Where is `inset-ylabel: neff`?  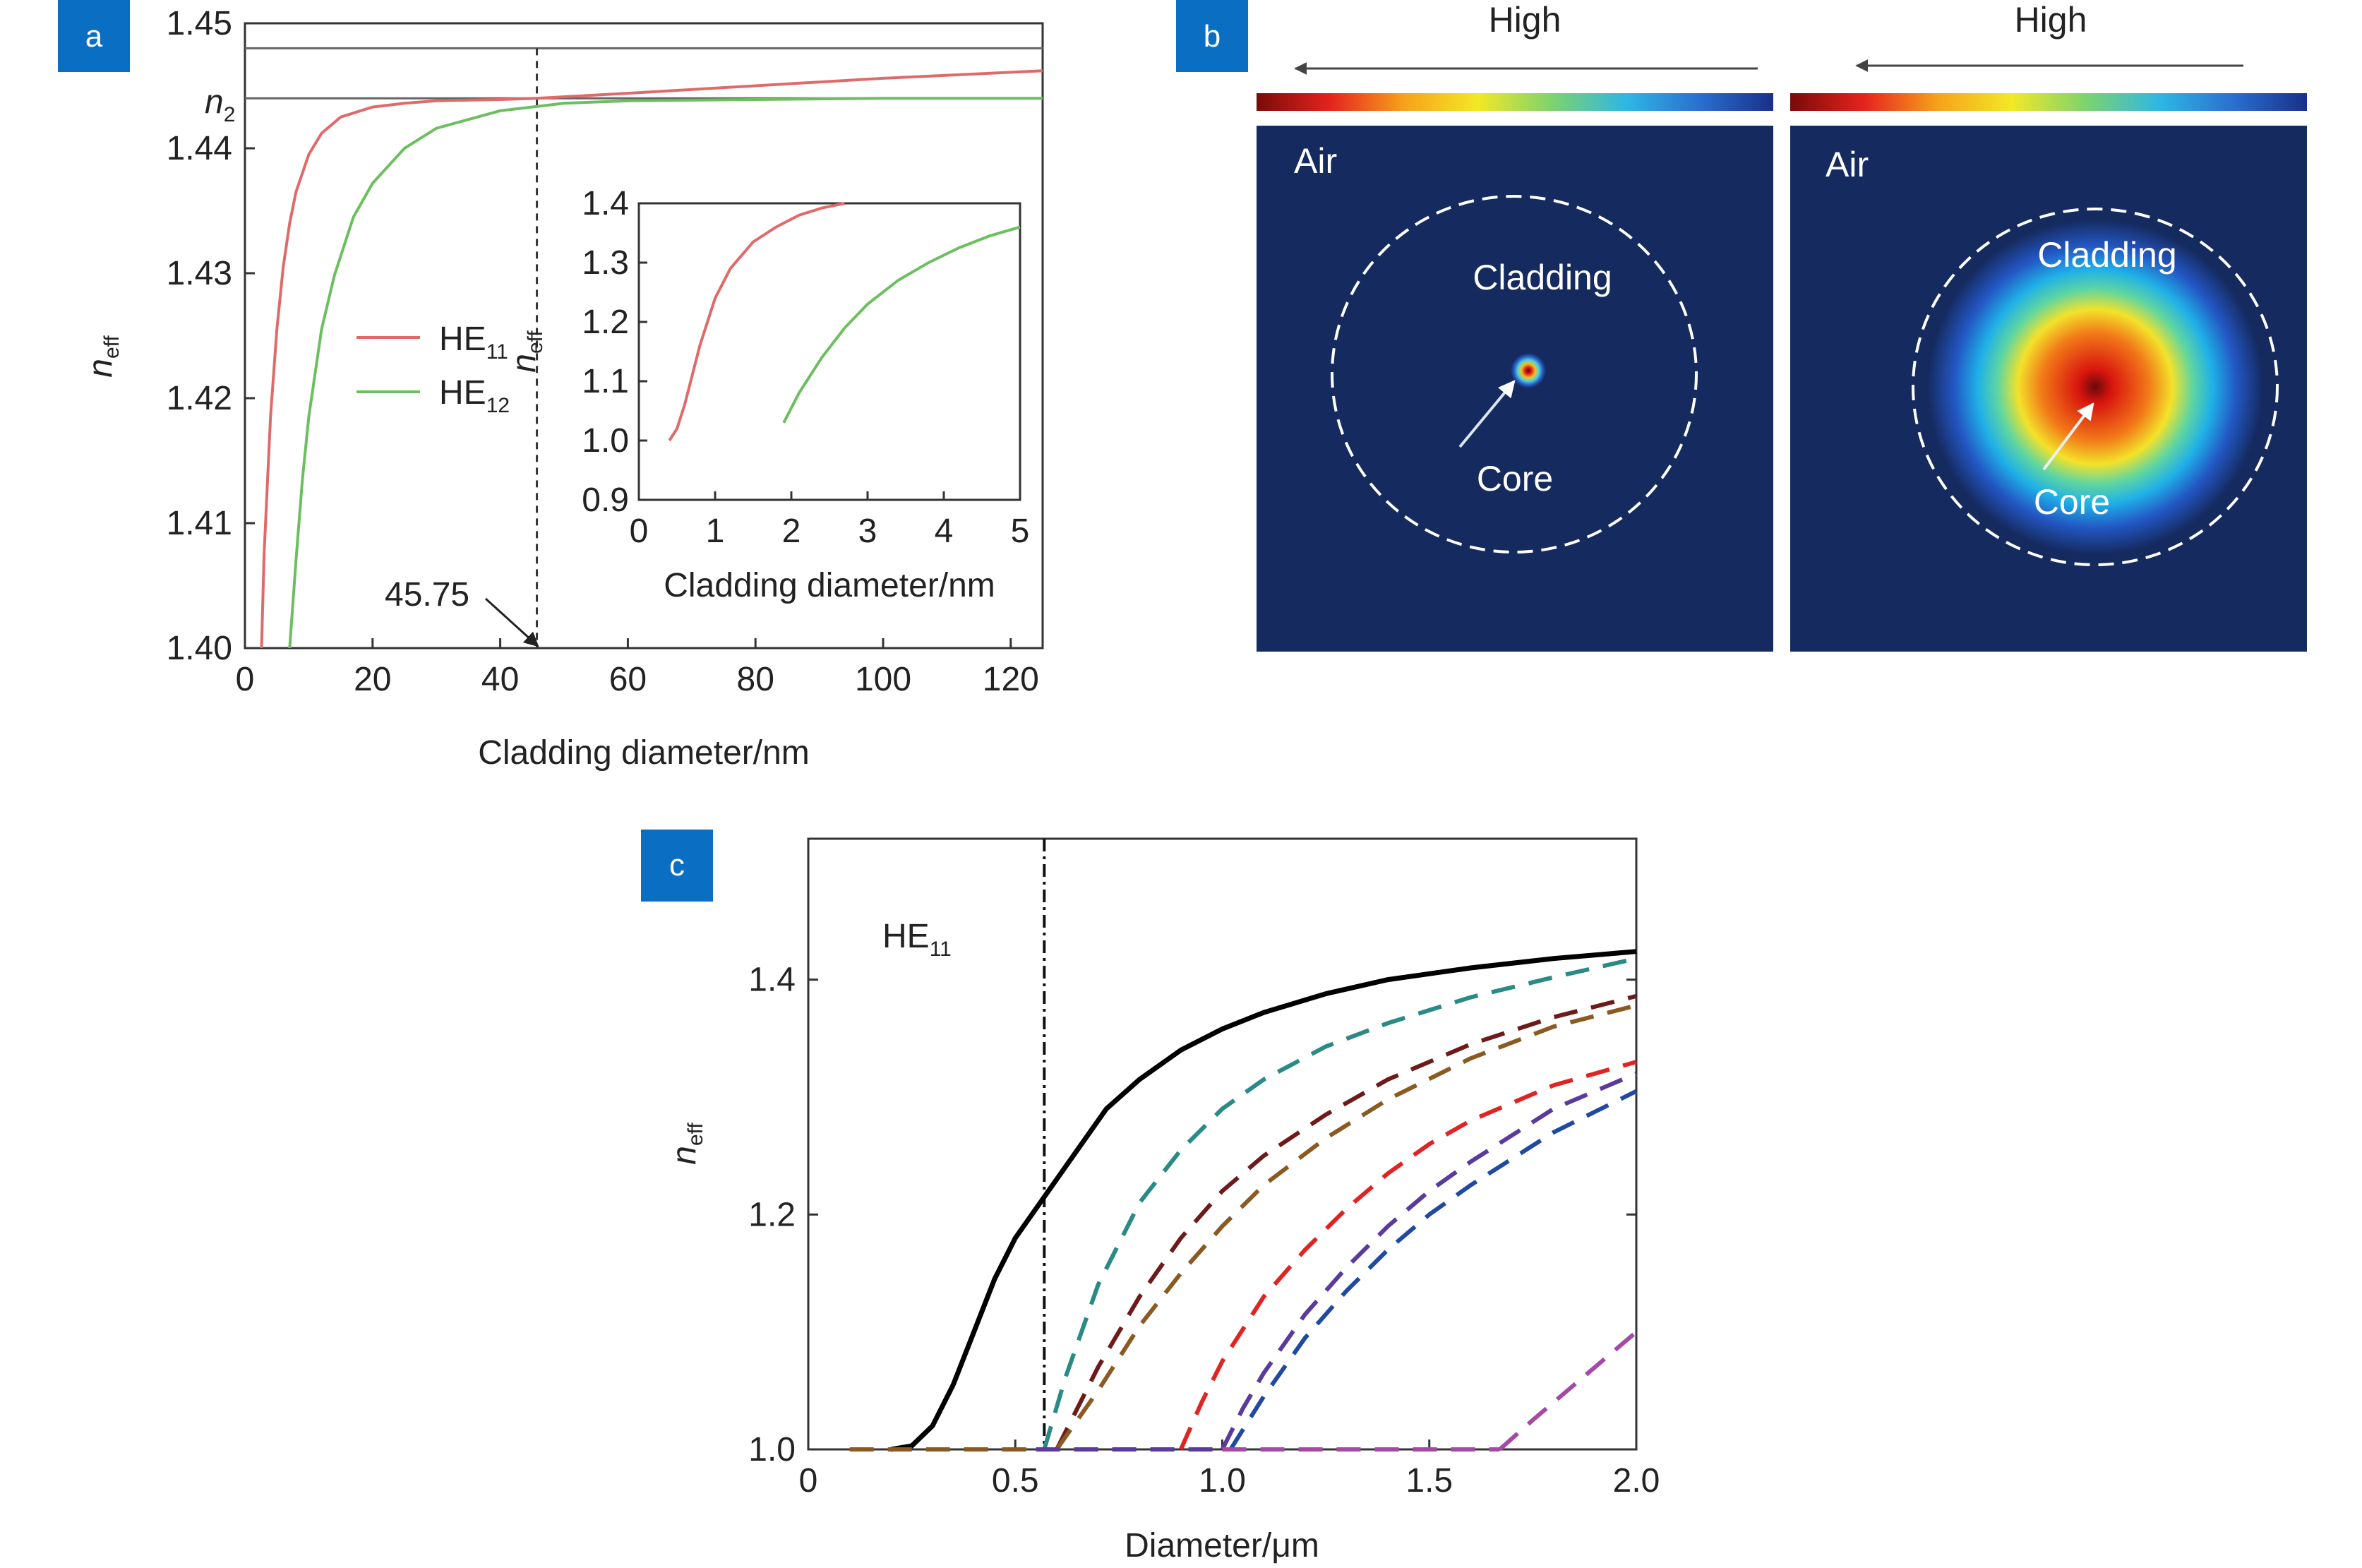
inset-ylabel: neff is located at coordinates (526, 351).